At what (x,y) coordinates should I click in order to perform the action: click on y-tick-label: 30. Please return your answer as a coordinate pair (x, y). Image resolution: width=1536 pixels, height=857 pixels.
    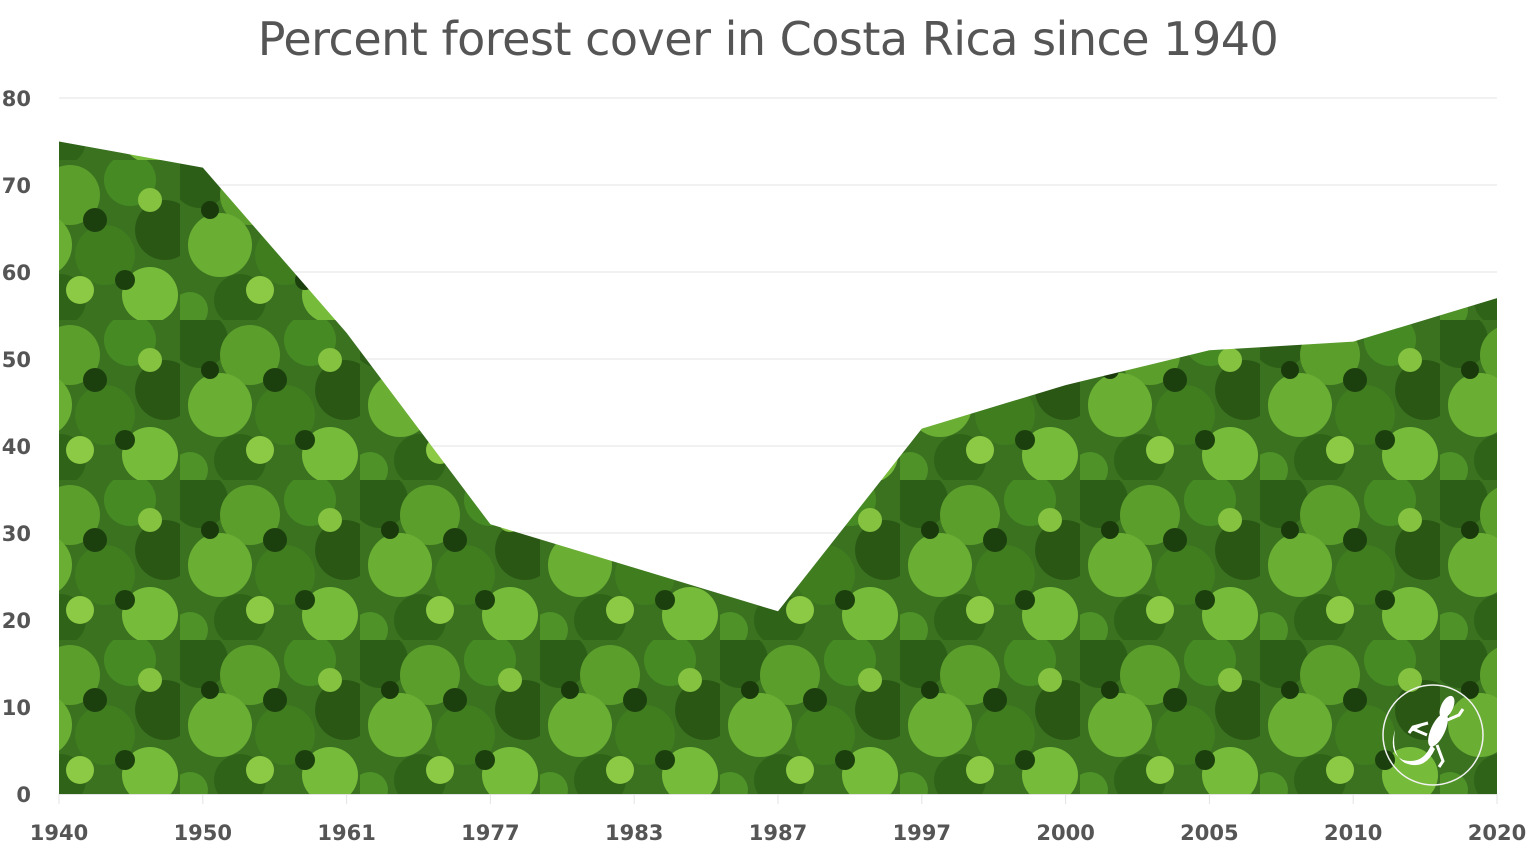
    Looking at the image, I should click on (16, 534).